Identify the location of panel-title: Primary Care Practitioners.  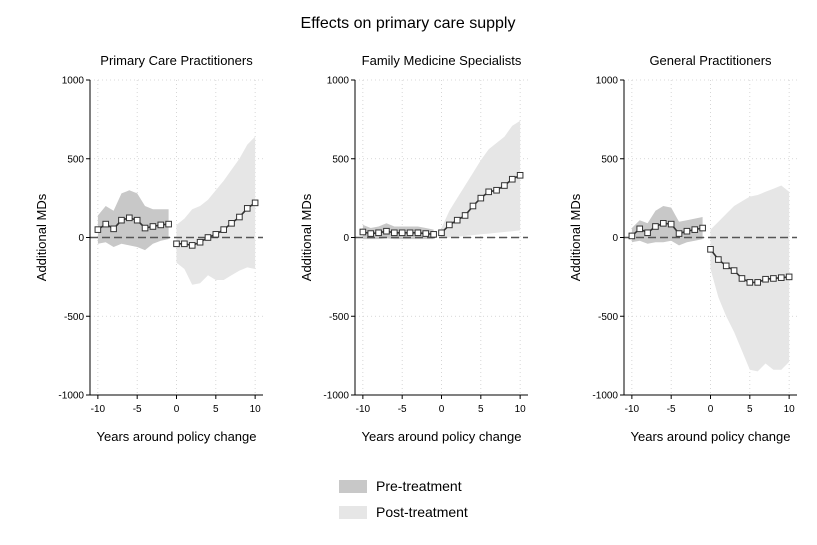
(176, 60).